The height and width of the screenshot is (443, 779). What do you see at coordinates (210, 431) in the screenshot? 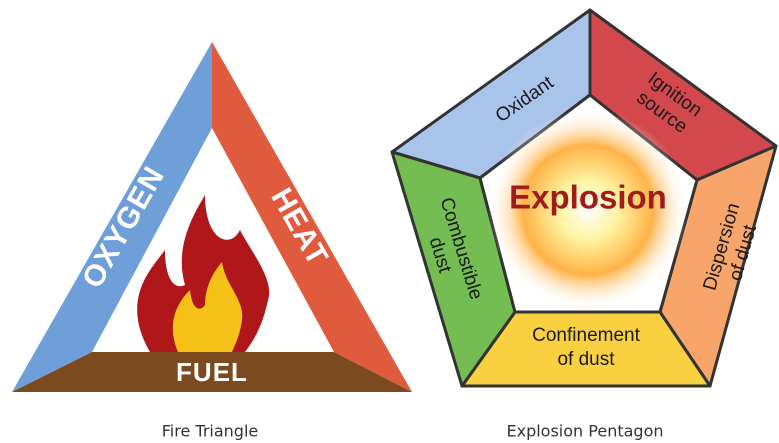
I see `fire-caption: Fire Triangle` at bounding box center [210, 431].